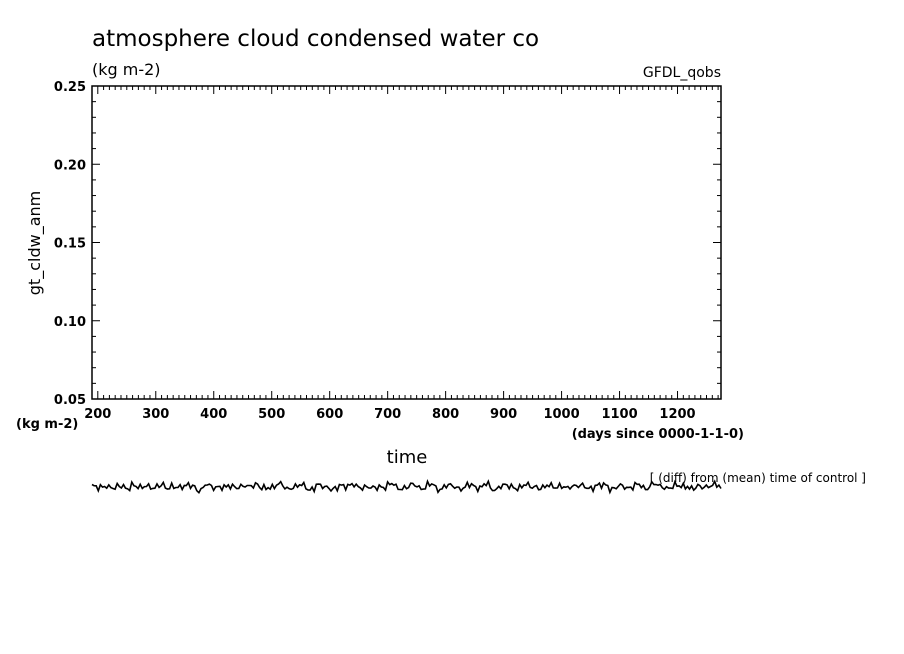  What do you see at coordinates (97, 414) in the screenshot?
I see `x-tick-label: 200` at bounding box center [97, 414].